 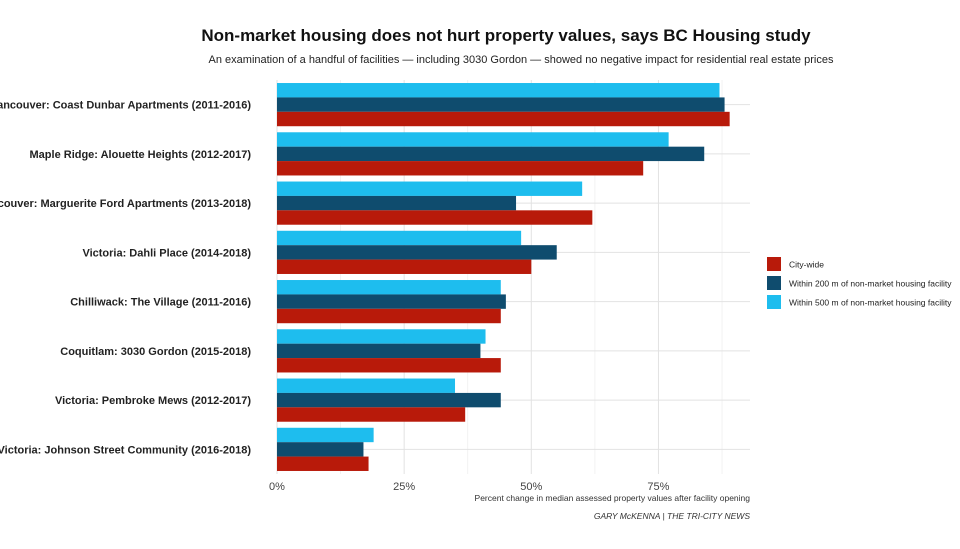 I want to click on category-label: Victoria: Dahli Place (2014-2018), so click(x=166, y=253).